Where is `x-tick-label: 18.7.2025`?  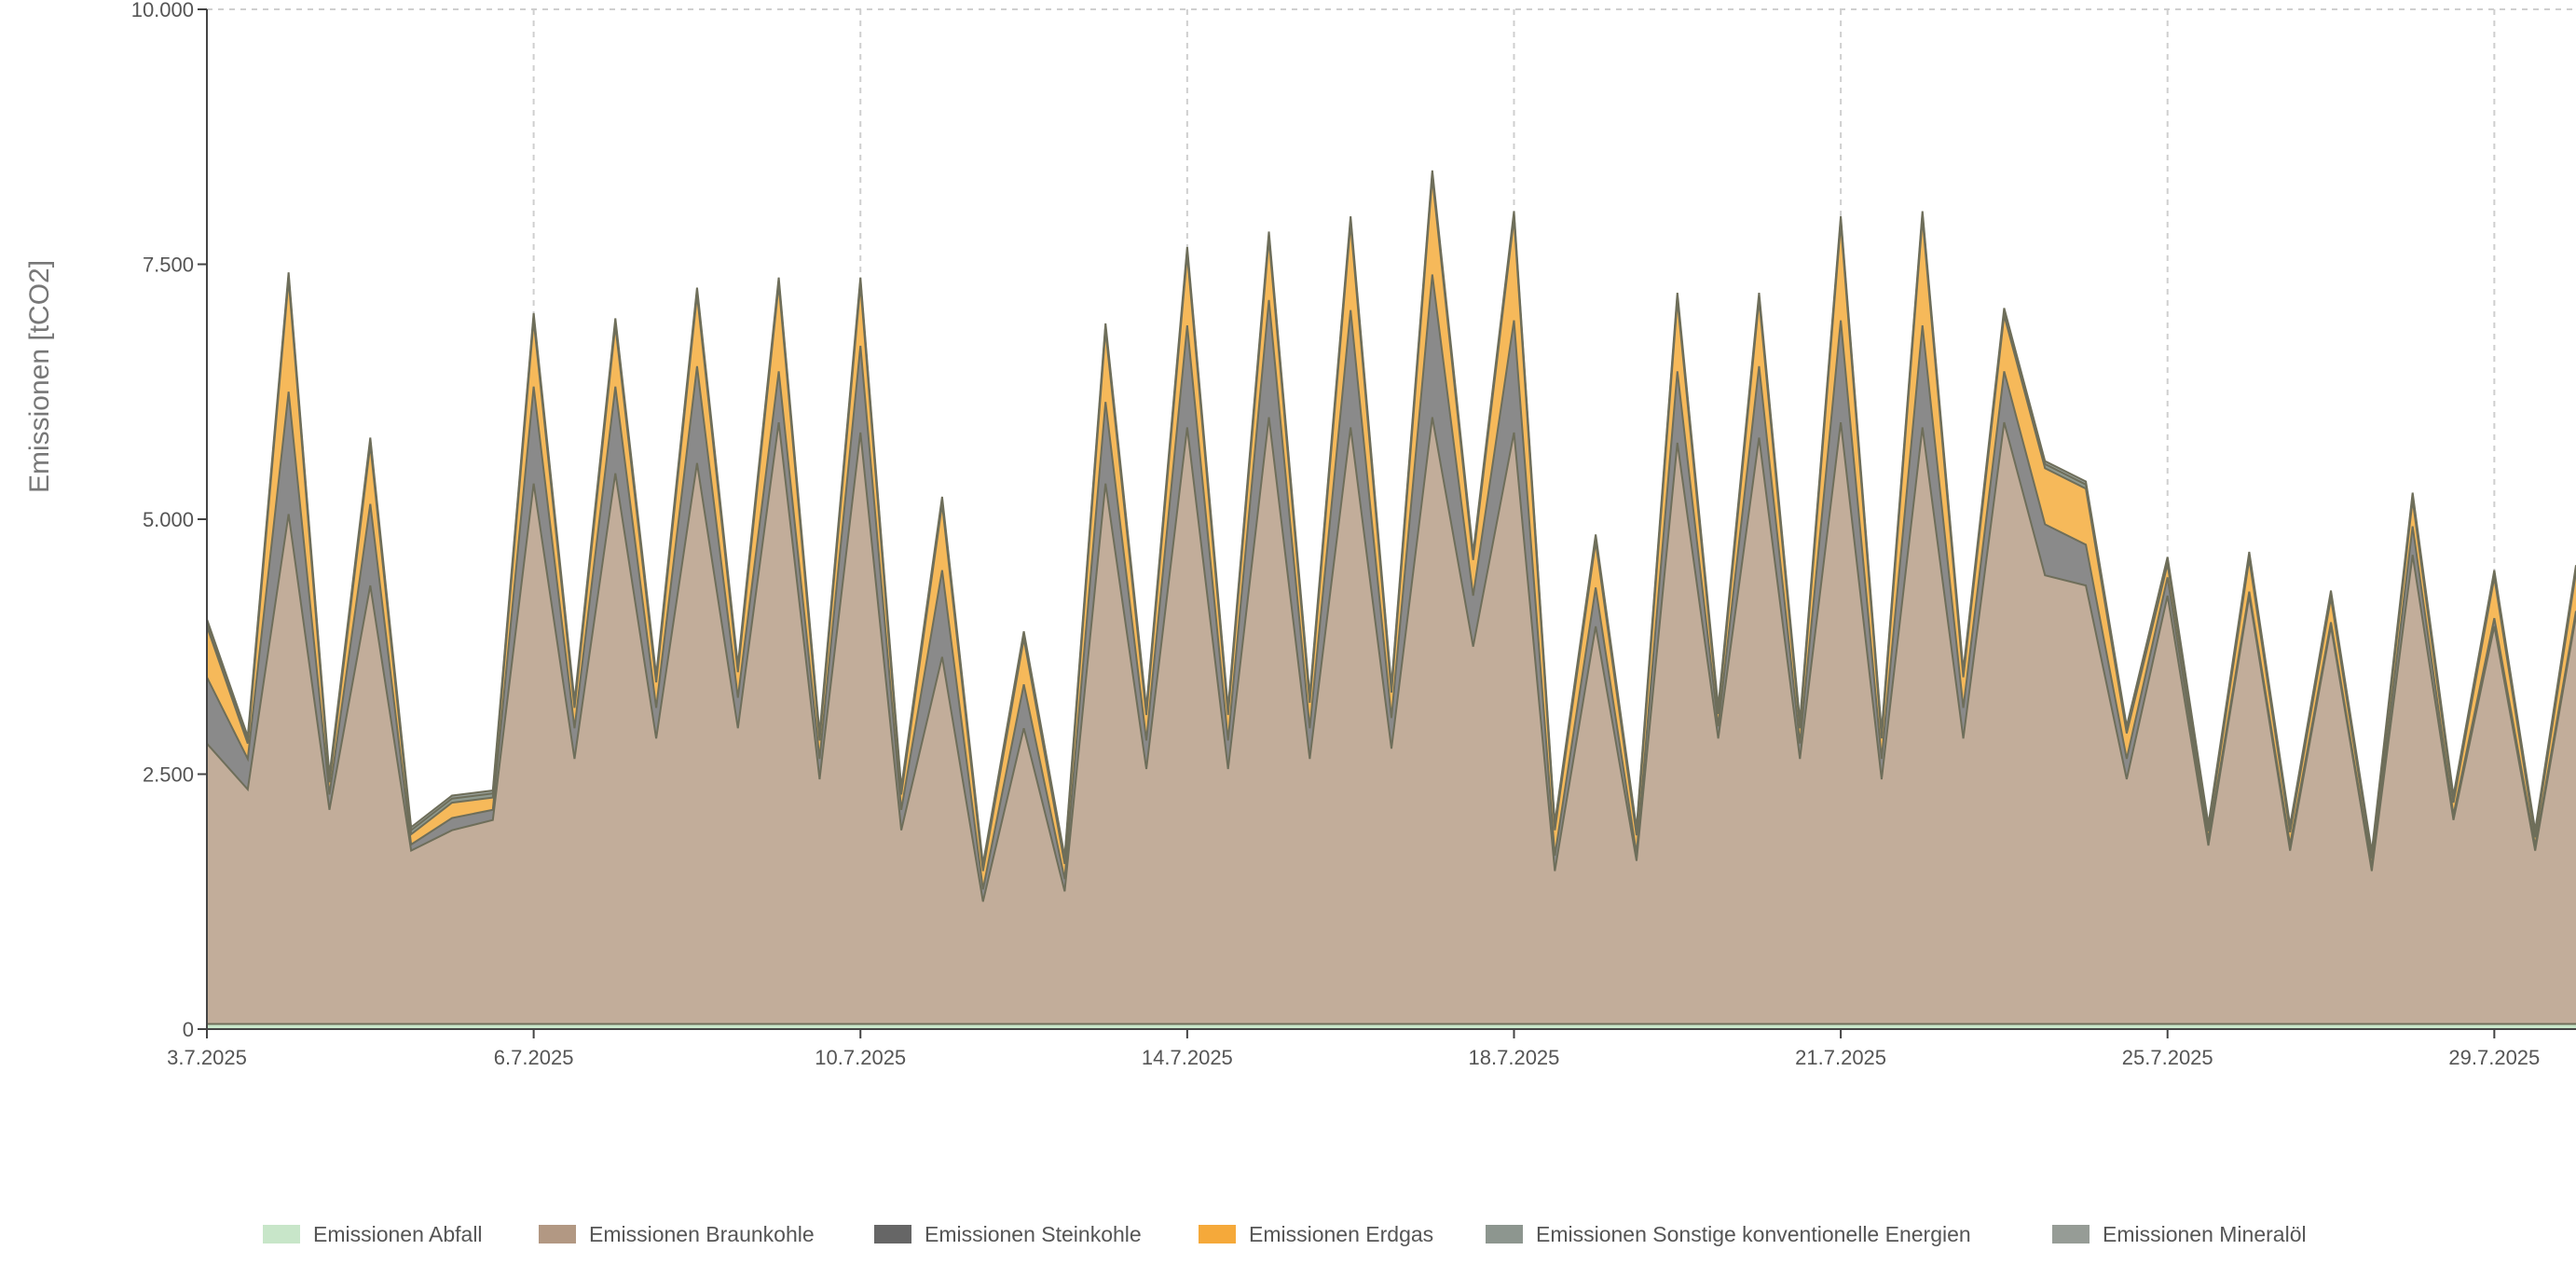 x-tick-label: 18.7.2025 is located at coordinates (1514, 1057).